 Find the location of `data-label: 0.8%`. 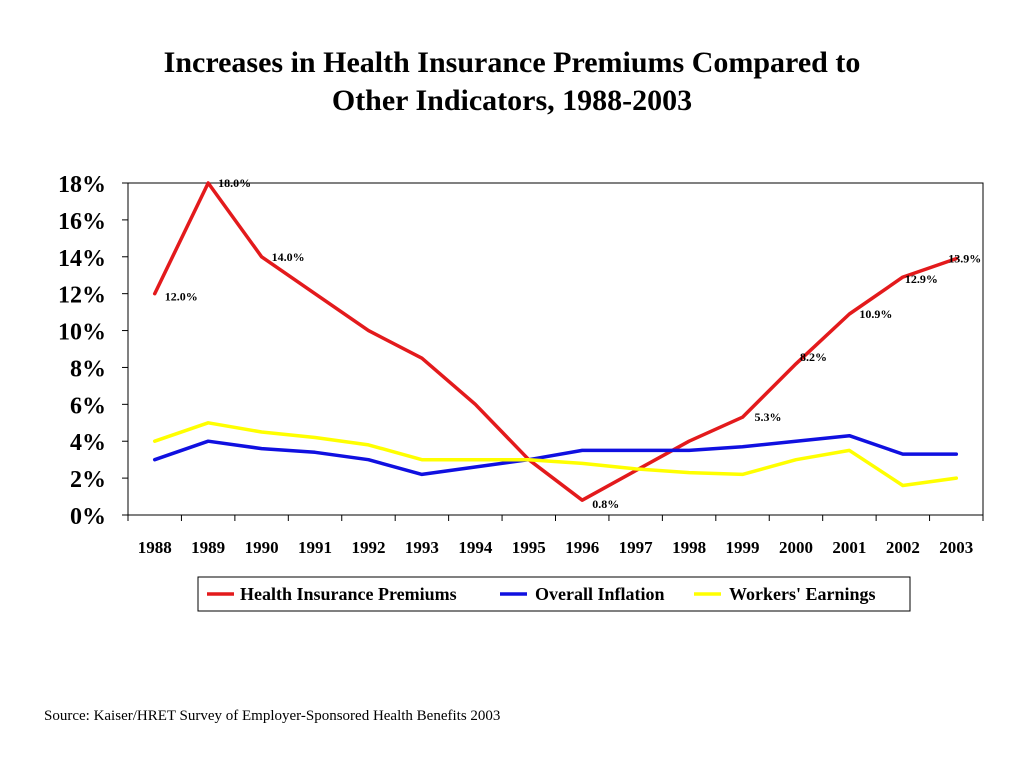

data-label: 0.8% is located at coordinates (605, 504).